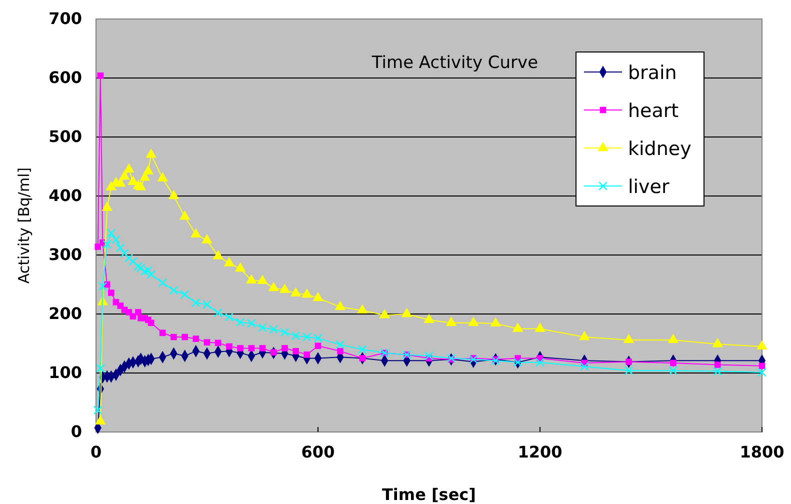  Describe the element at coordinates (762, 452) in the screenshot. I see `x-tick-label: 1800` at that location.